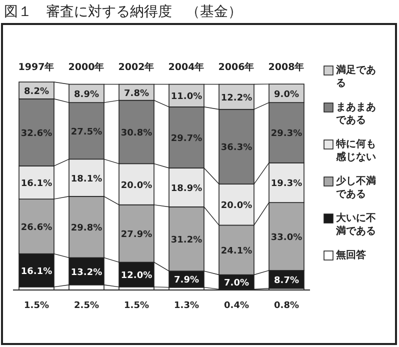  What do you see at coordinates (236, 67) in the screenshot?
I see `x-tick-label: 2006年` at bounding box center [236, 67].